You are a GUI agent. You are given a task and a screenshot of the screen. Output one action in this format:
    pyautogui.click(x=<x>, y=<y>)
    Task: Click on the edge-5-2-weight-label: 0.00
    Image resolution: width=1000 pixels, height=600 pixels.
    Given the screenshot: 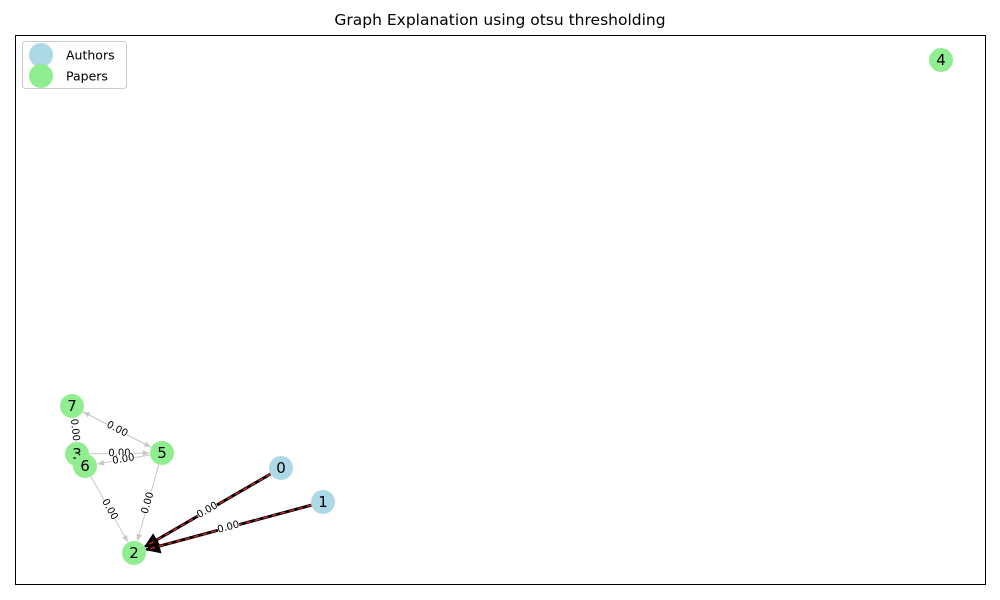 What is the action you would take?
    pyautogui.click(x=148, y=503)
    